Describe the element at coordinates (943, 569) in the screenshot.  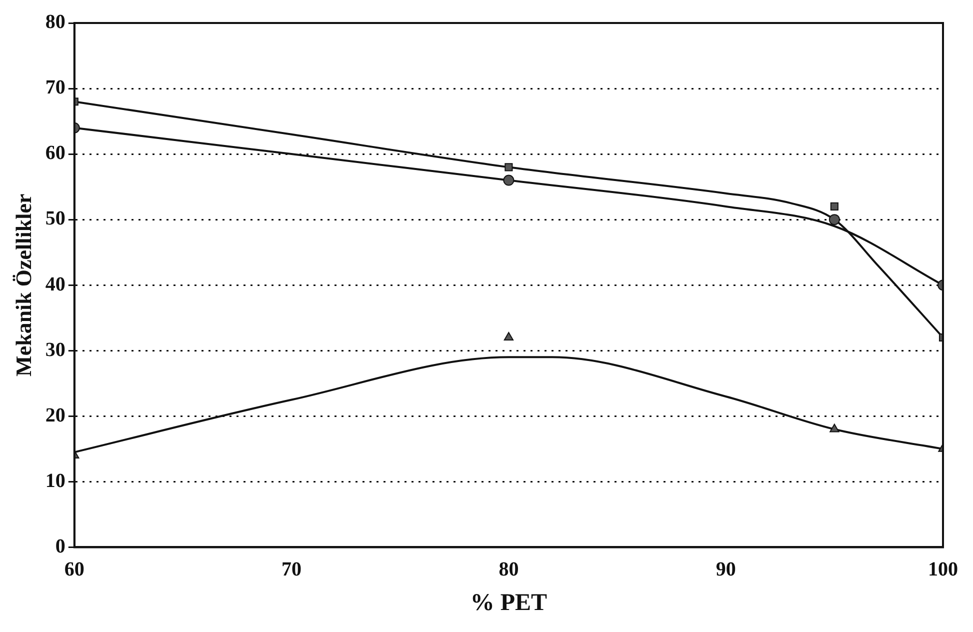
I see `x-tick-label: 100` at that location.